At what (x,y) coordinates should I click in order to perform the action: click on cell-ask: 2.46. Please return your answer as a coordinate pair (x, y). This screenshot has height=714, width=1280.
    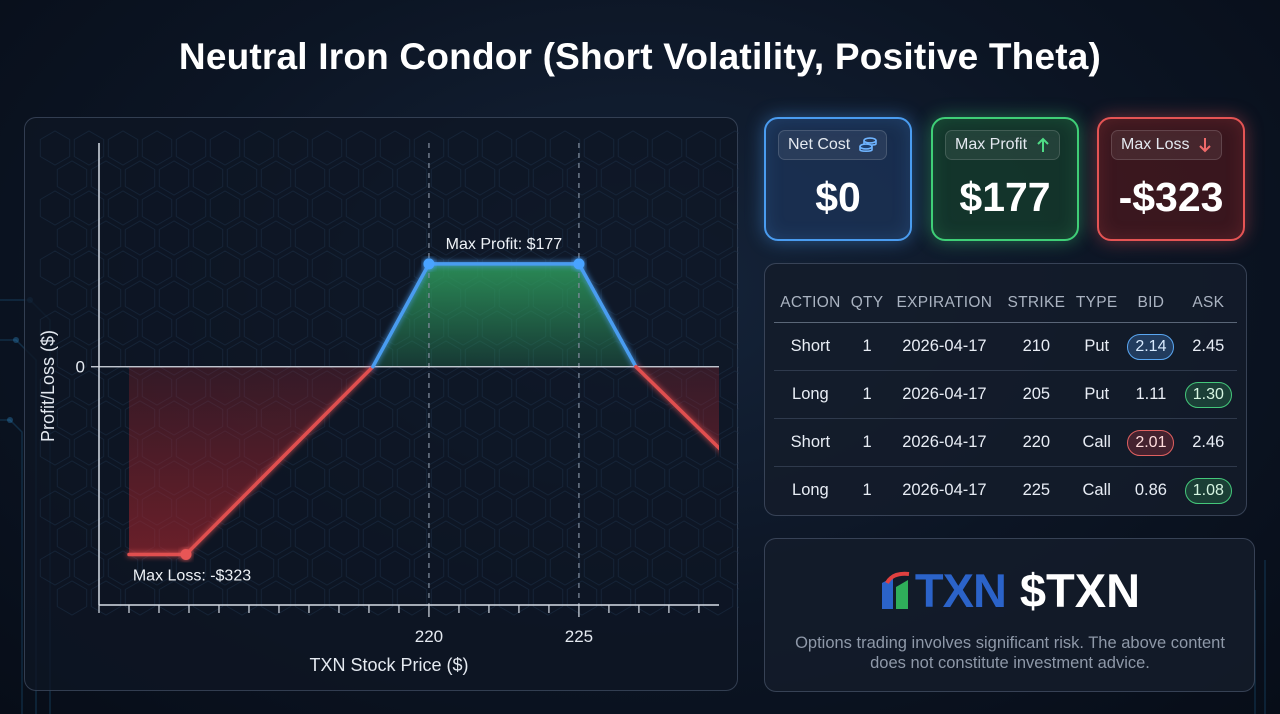
    Looking at the image, I should click on (1208, 442).